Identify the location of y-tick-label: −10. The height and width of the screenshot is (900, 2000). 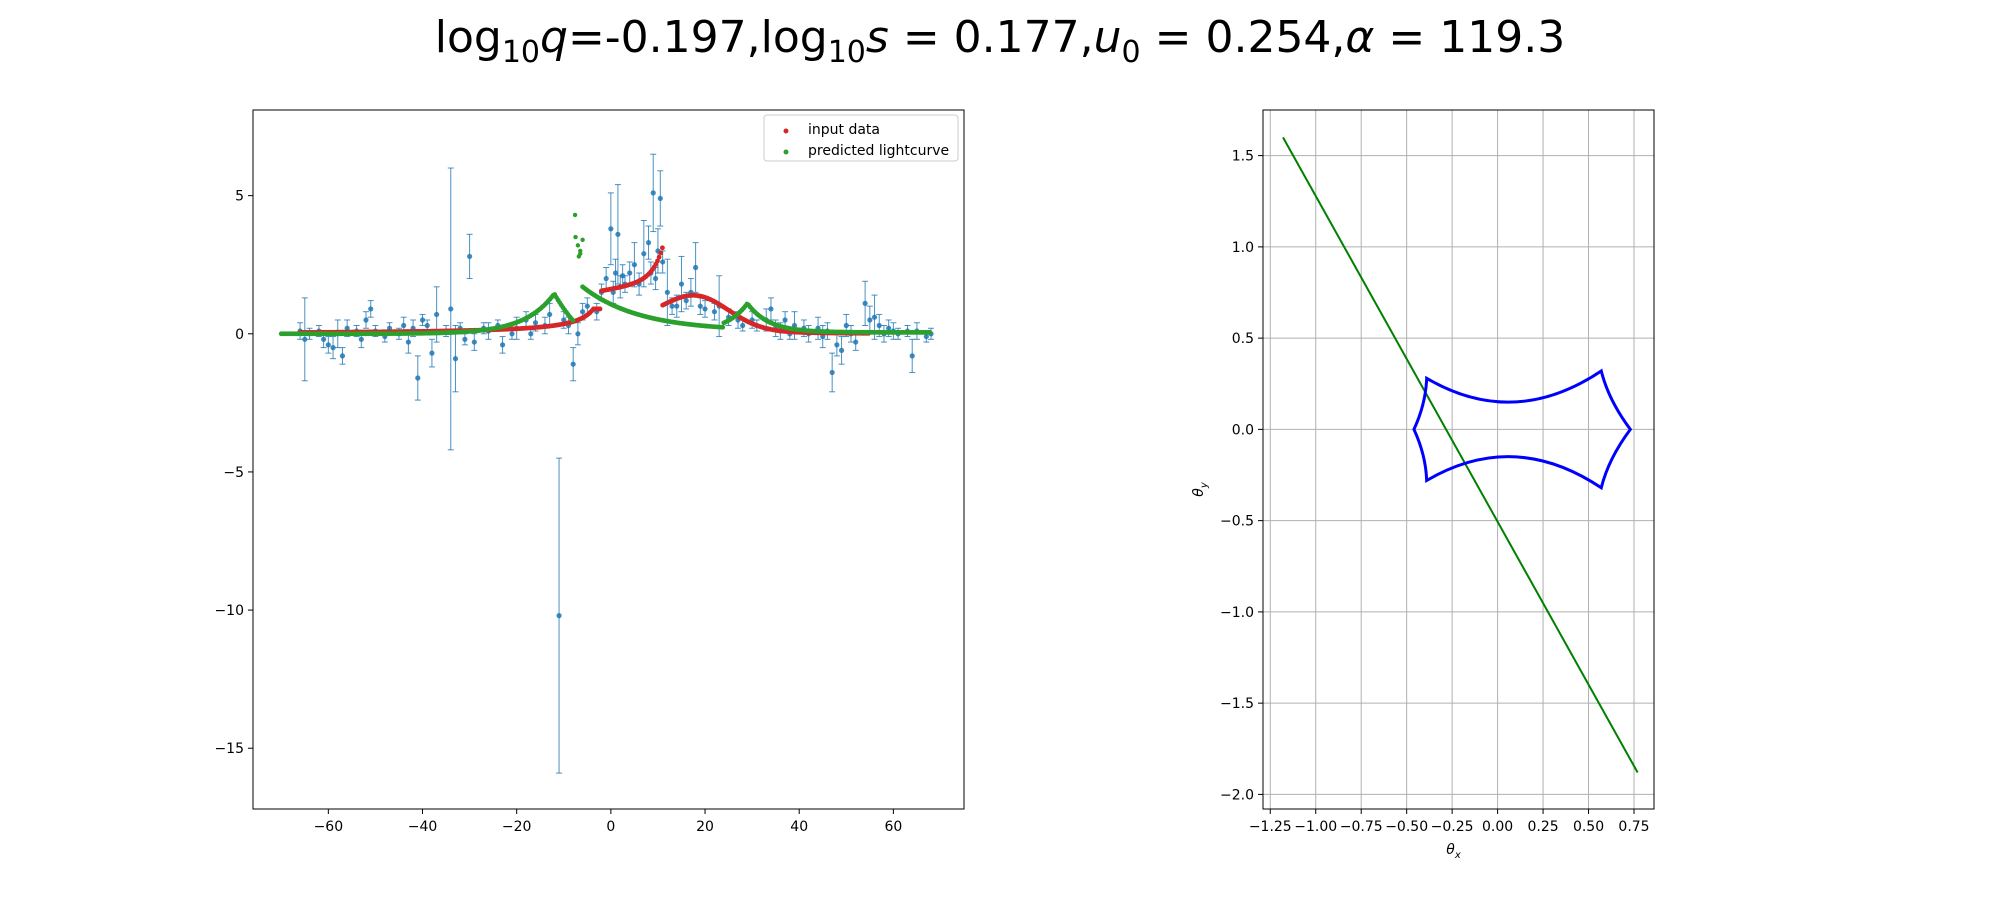
(229, 611).